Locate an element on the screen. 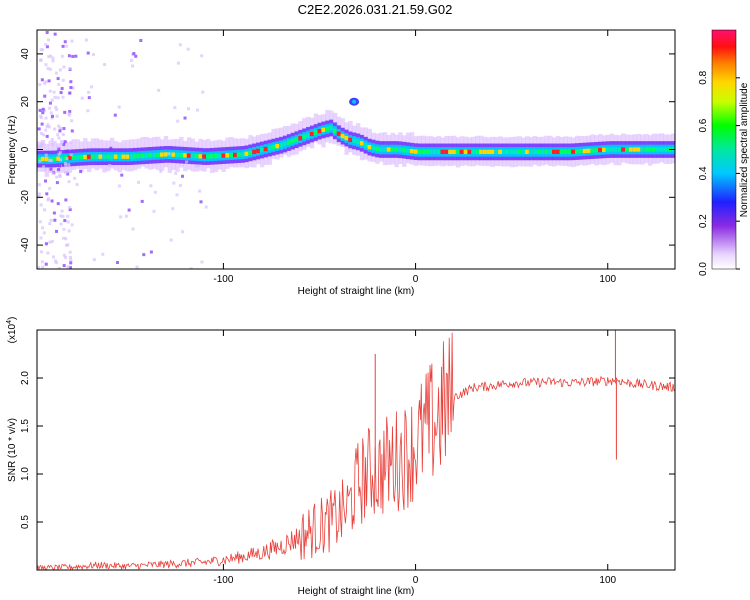 Image resolution: width=750 pixels, height=600 pixels. heat-core-cell is located at coordinates (677, 150).